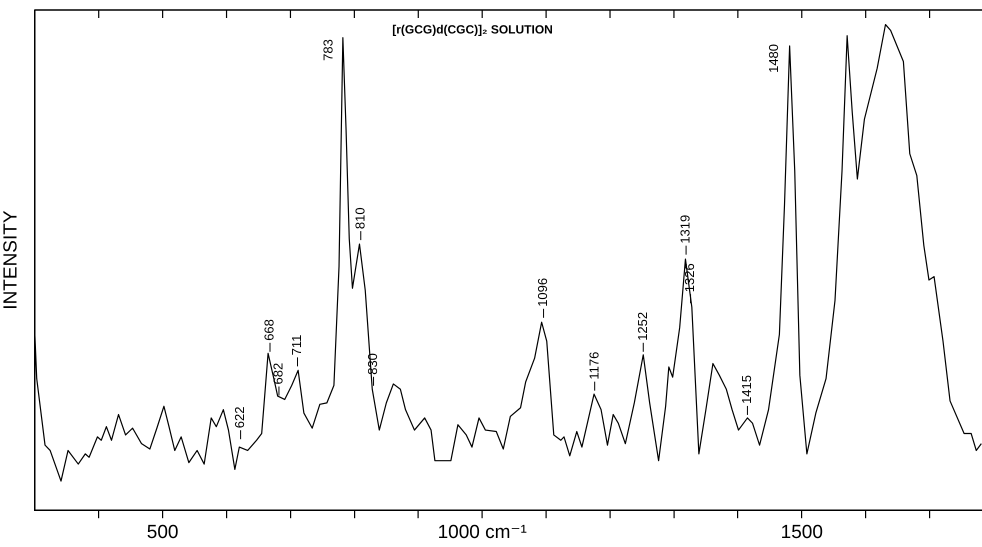  Describe the element at coordinates (372, 364) in the screenshot. I see `annotation: 830` at that location.